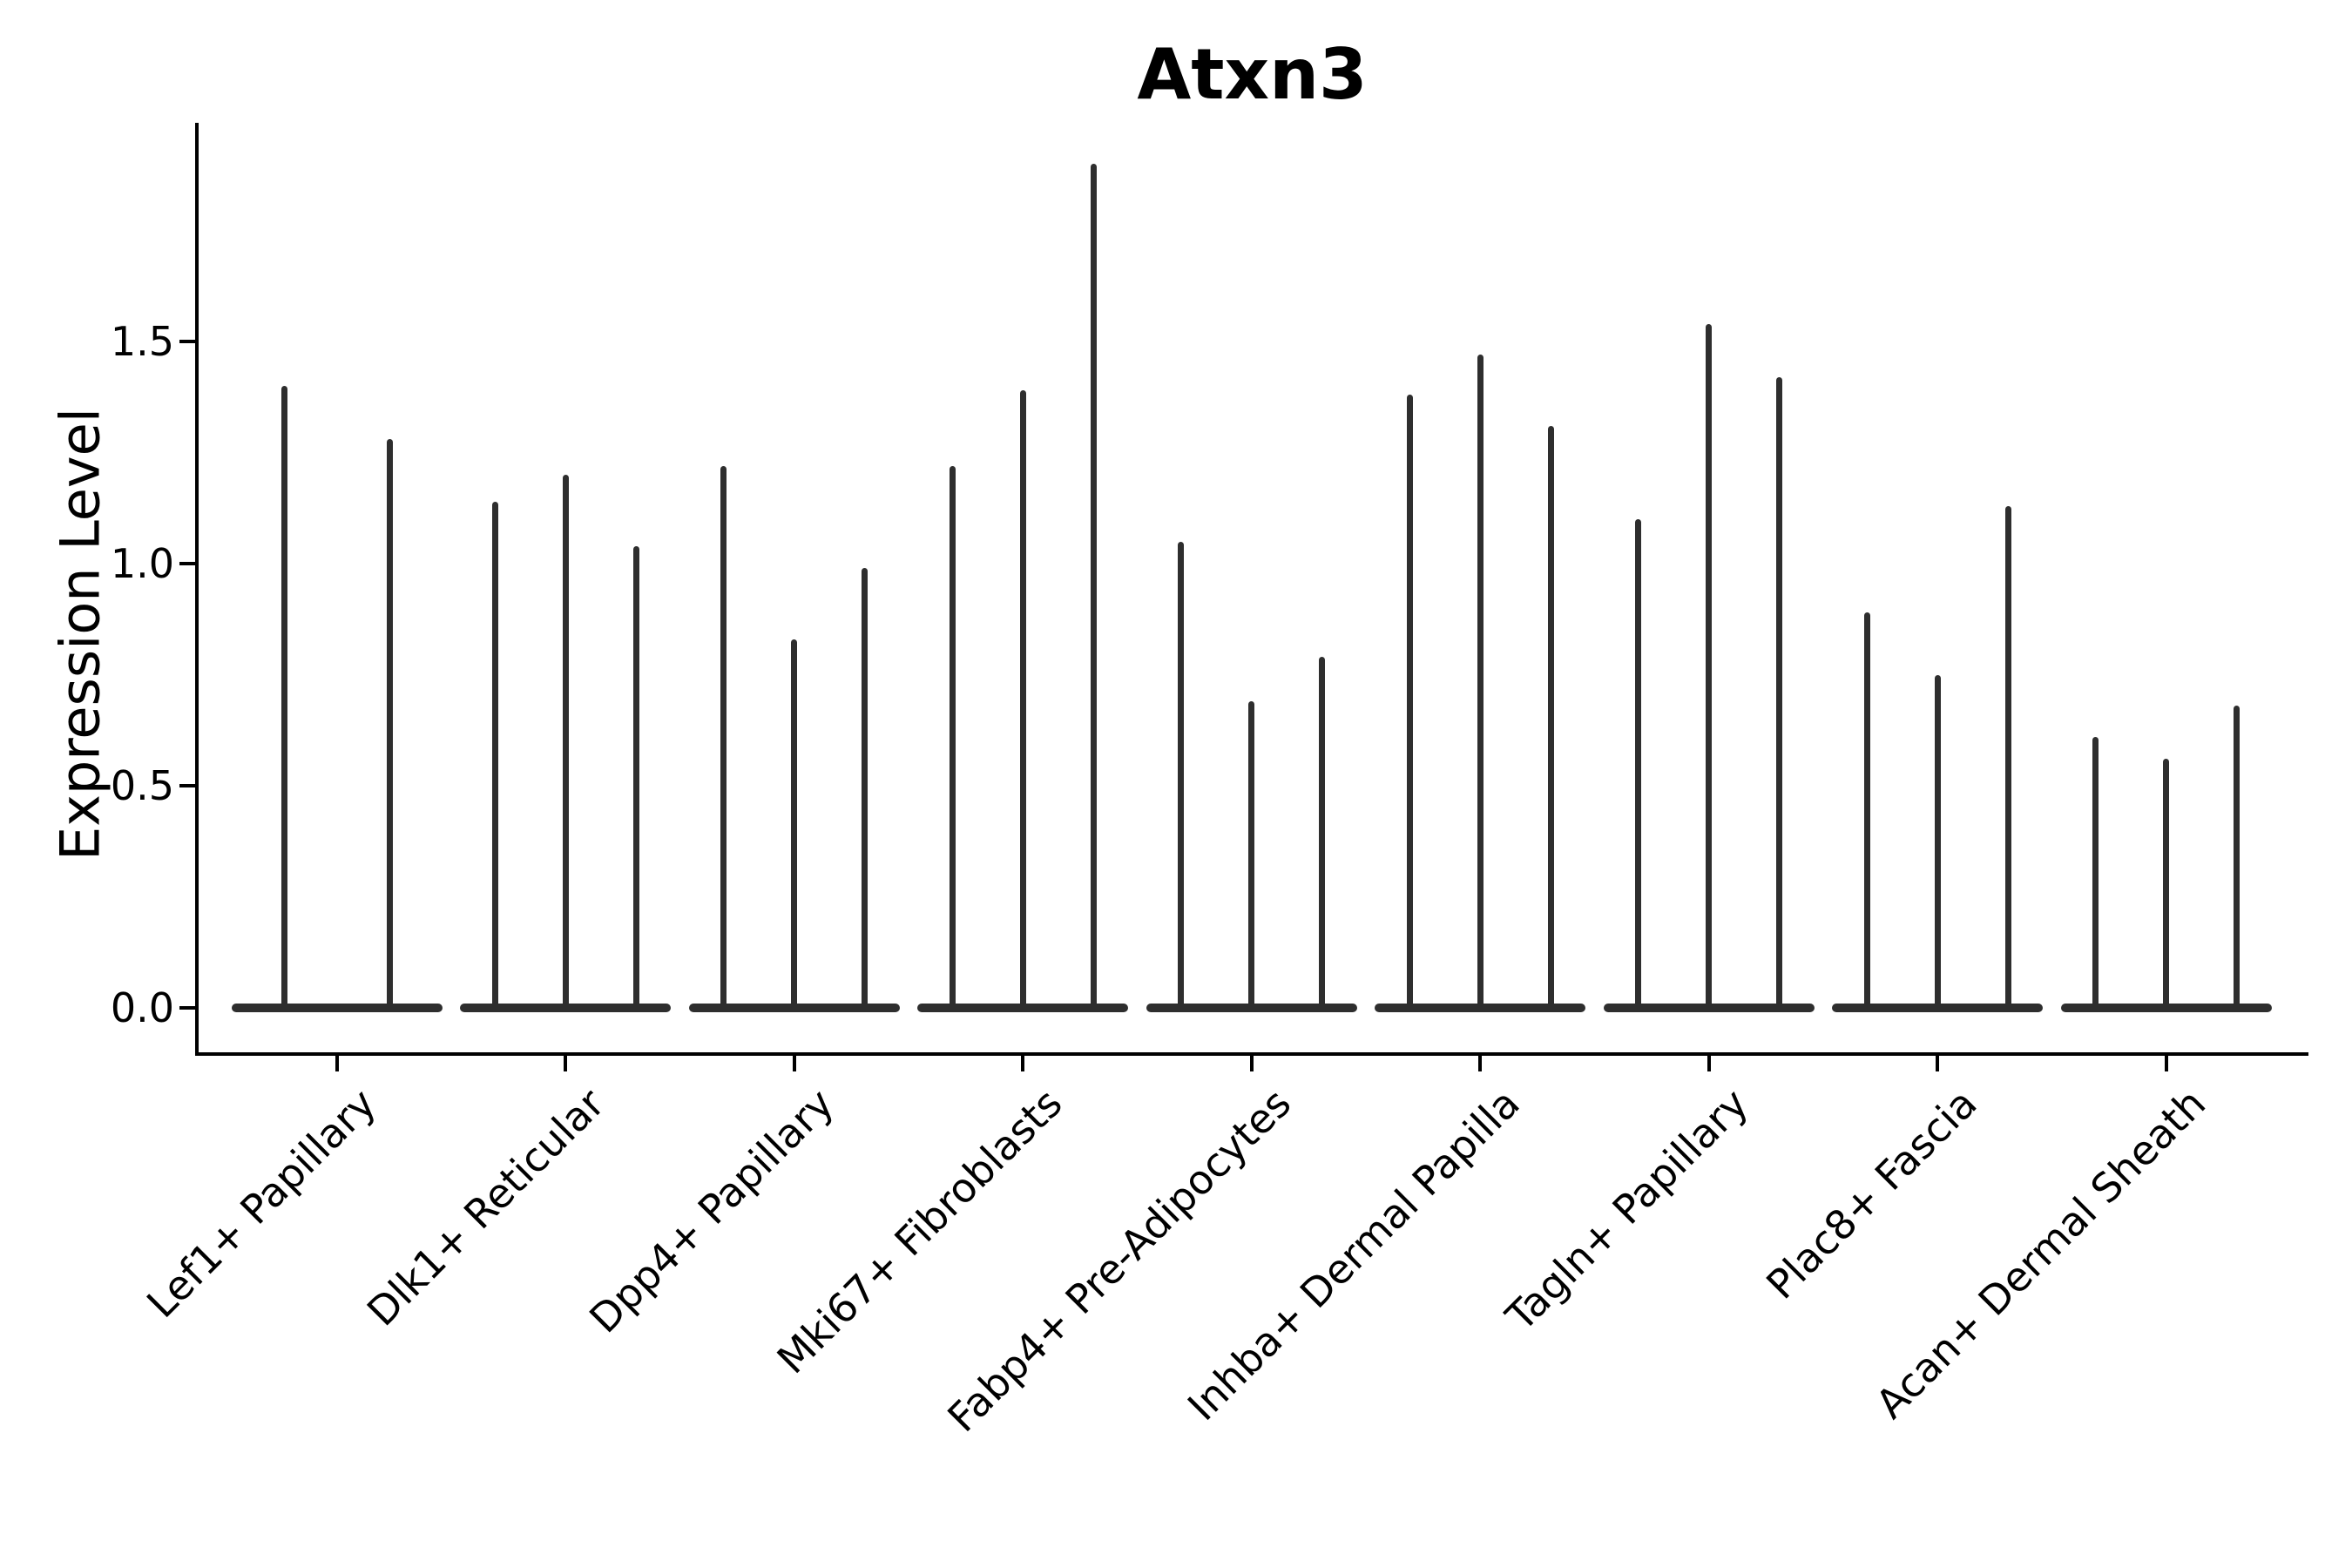 This screenshot has width=2352, height=1568. I want to click on x-tick-label: Dlk1+ Reticular, so click(486, 1207).